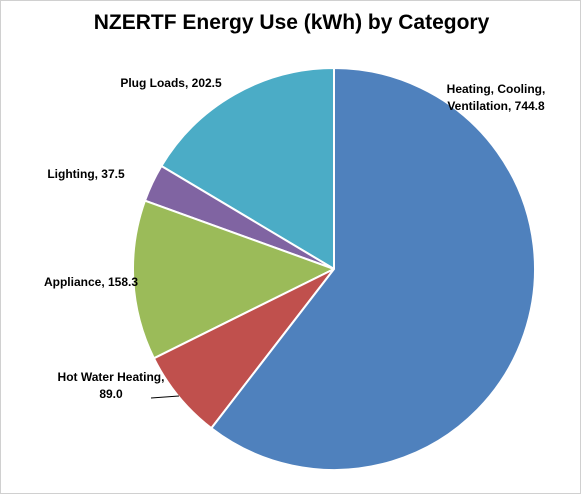 The width and height of the screenshot is (581, 494). Describe the element at coordinates (496, 97) in the screenshot. I see `data-label: Heating, Cooling, Ventilation, 744.8` at that location.